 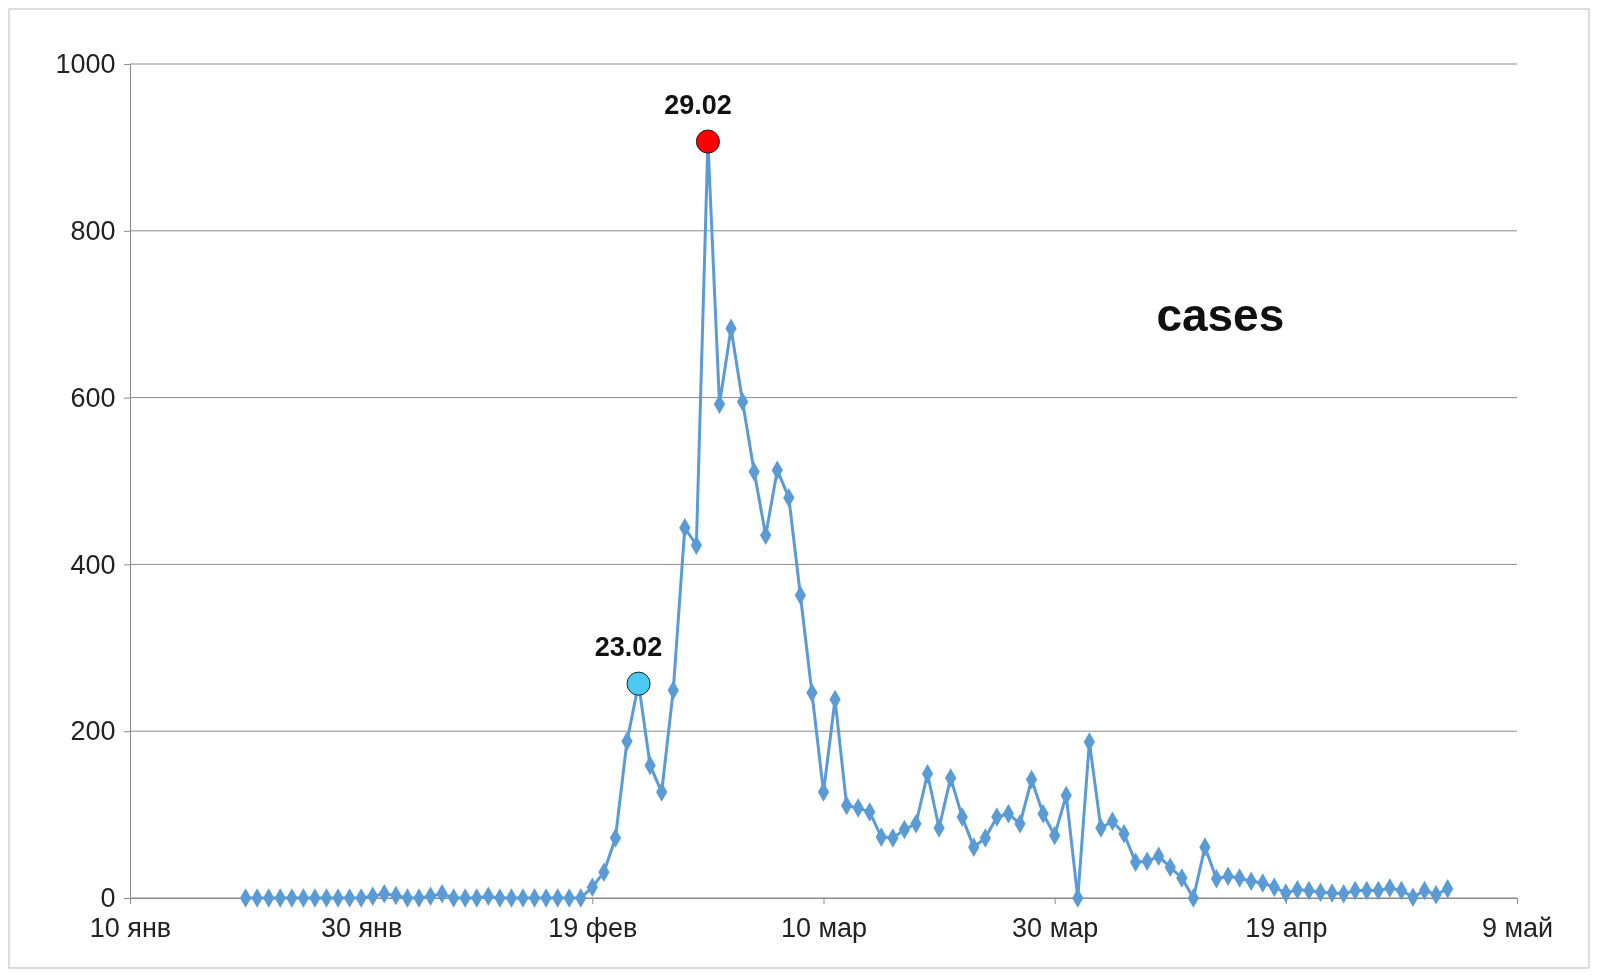 What do you see at coordinates (85, 64) in the screenshot?
I see `y-tick-label: 1000` at bounding box center [85, 64].